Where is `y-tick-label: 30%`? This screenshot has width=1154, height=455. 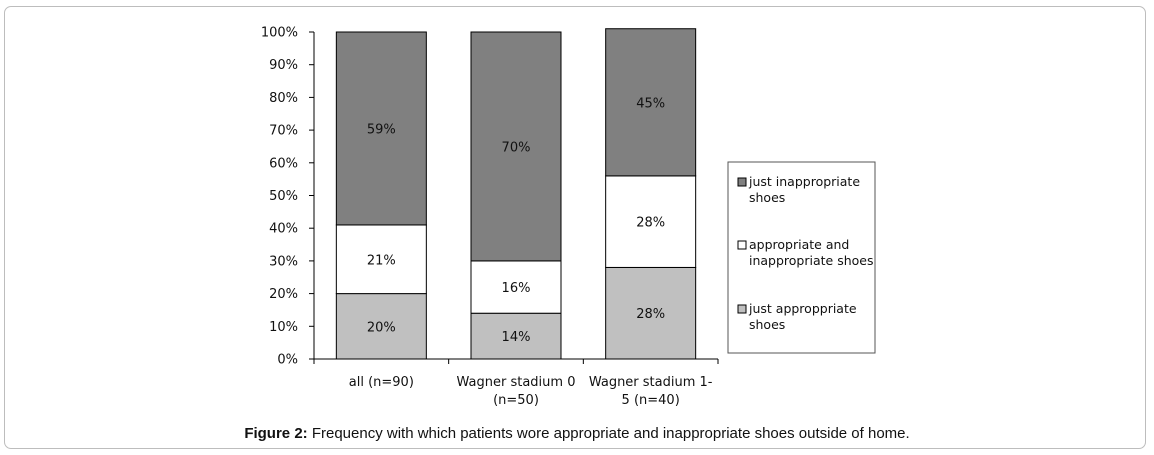
y-tick-label: 30% is located at coordinates (283, 261).